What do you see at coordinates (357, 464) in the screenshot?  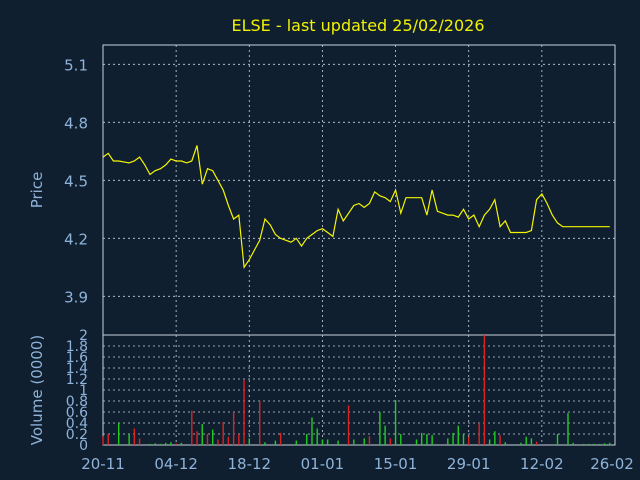 I see `x-axis: 20-11 04-12 18-12 01-01 15-01 29-01 12-02 26-02` at bounding box center [357, 464].